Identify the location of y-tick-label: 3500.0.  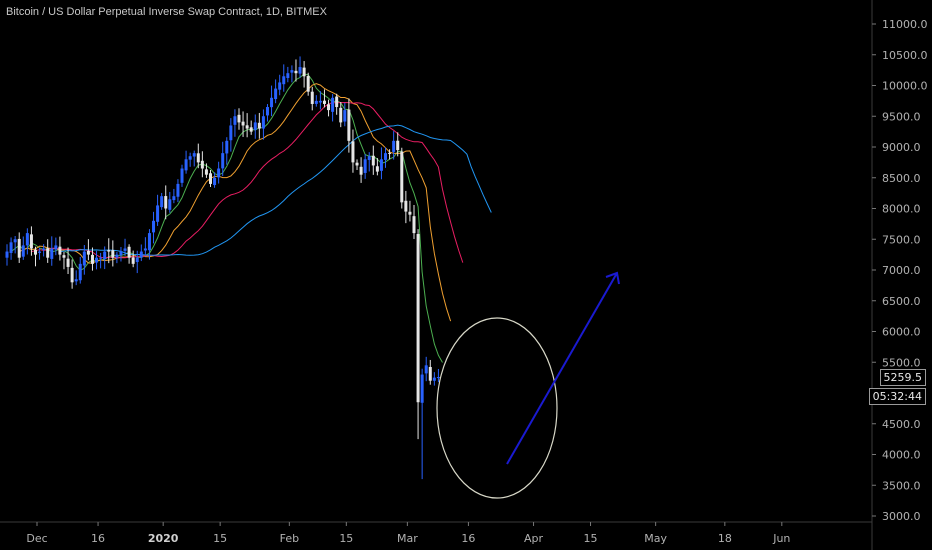
(901, 485).